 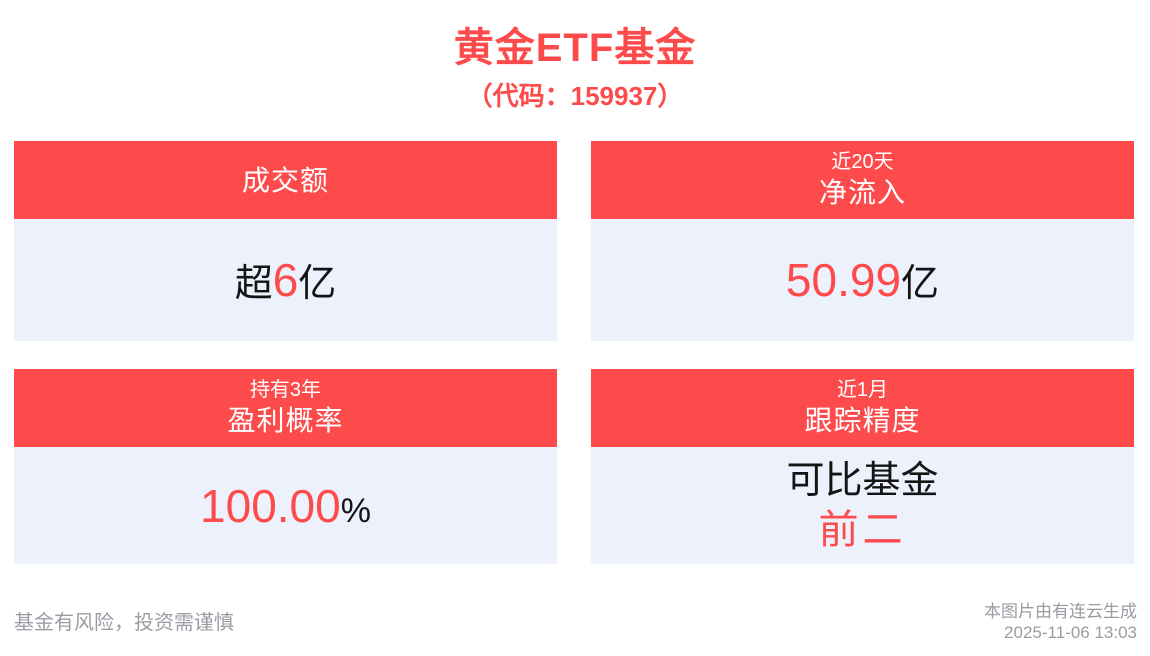 I want to click on card-turnover-title: 成交额, so click(x=285, y=180).